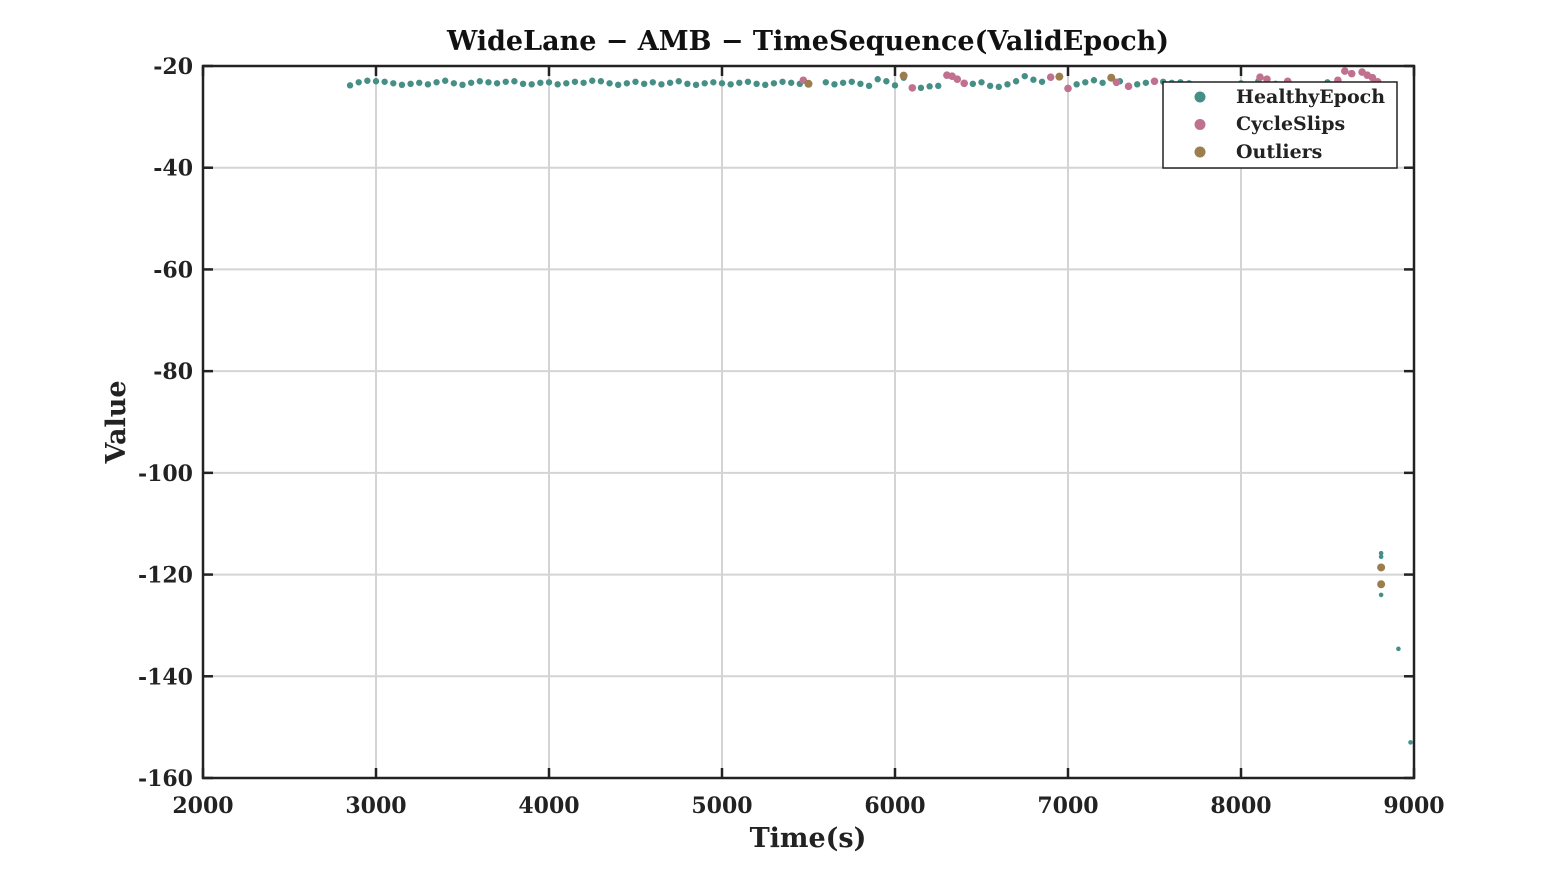  I want to click on y-tick-label: -80, so click(173, 372).